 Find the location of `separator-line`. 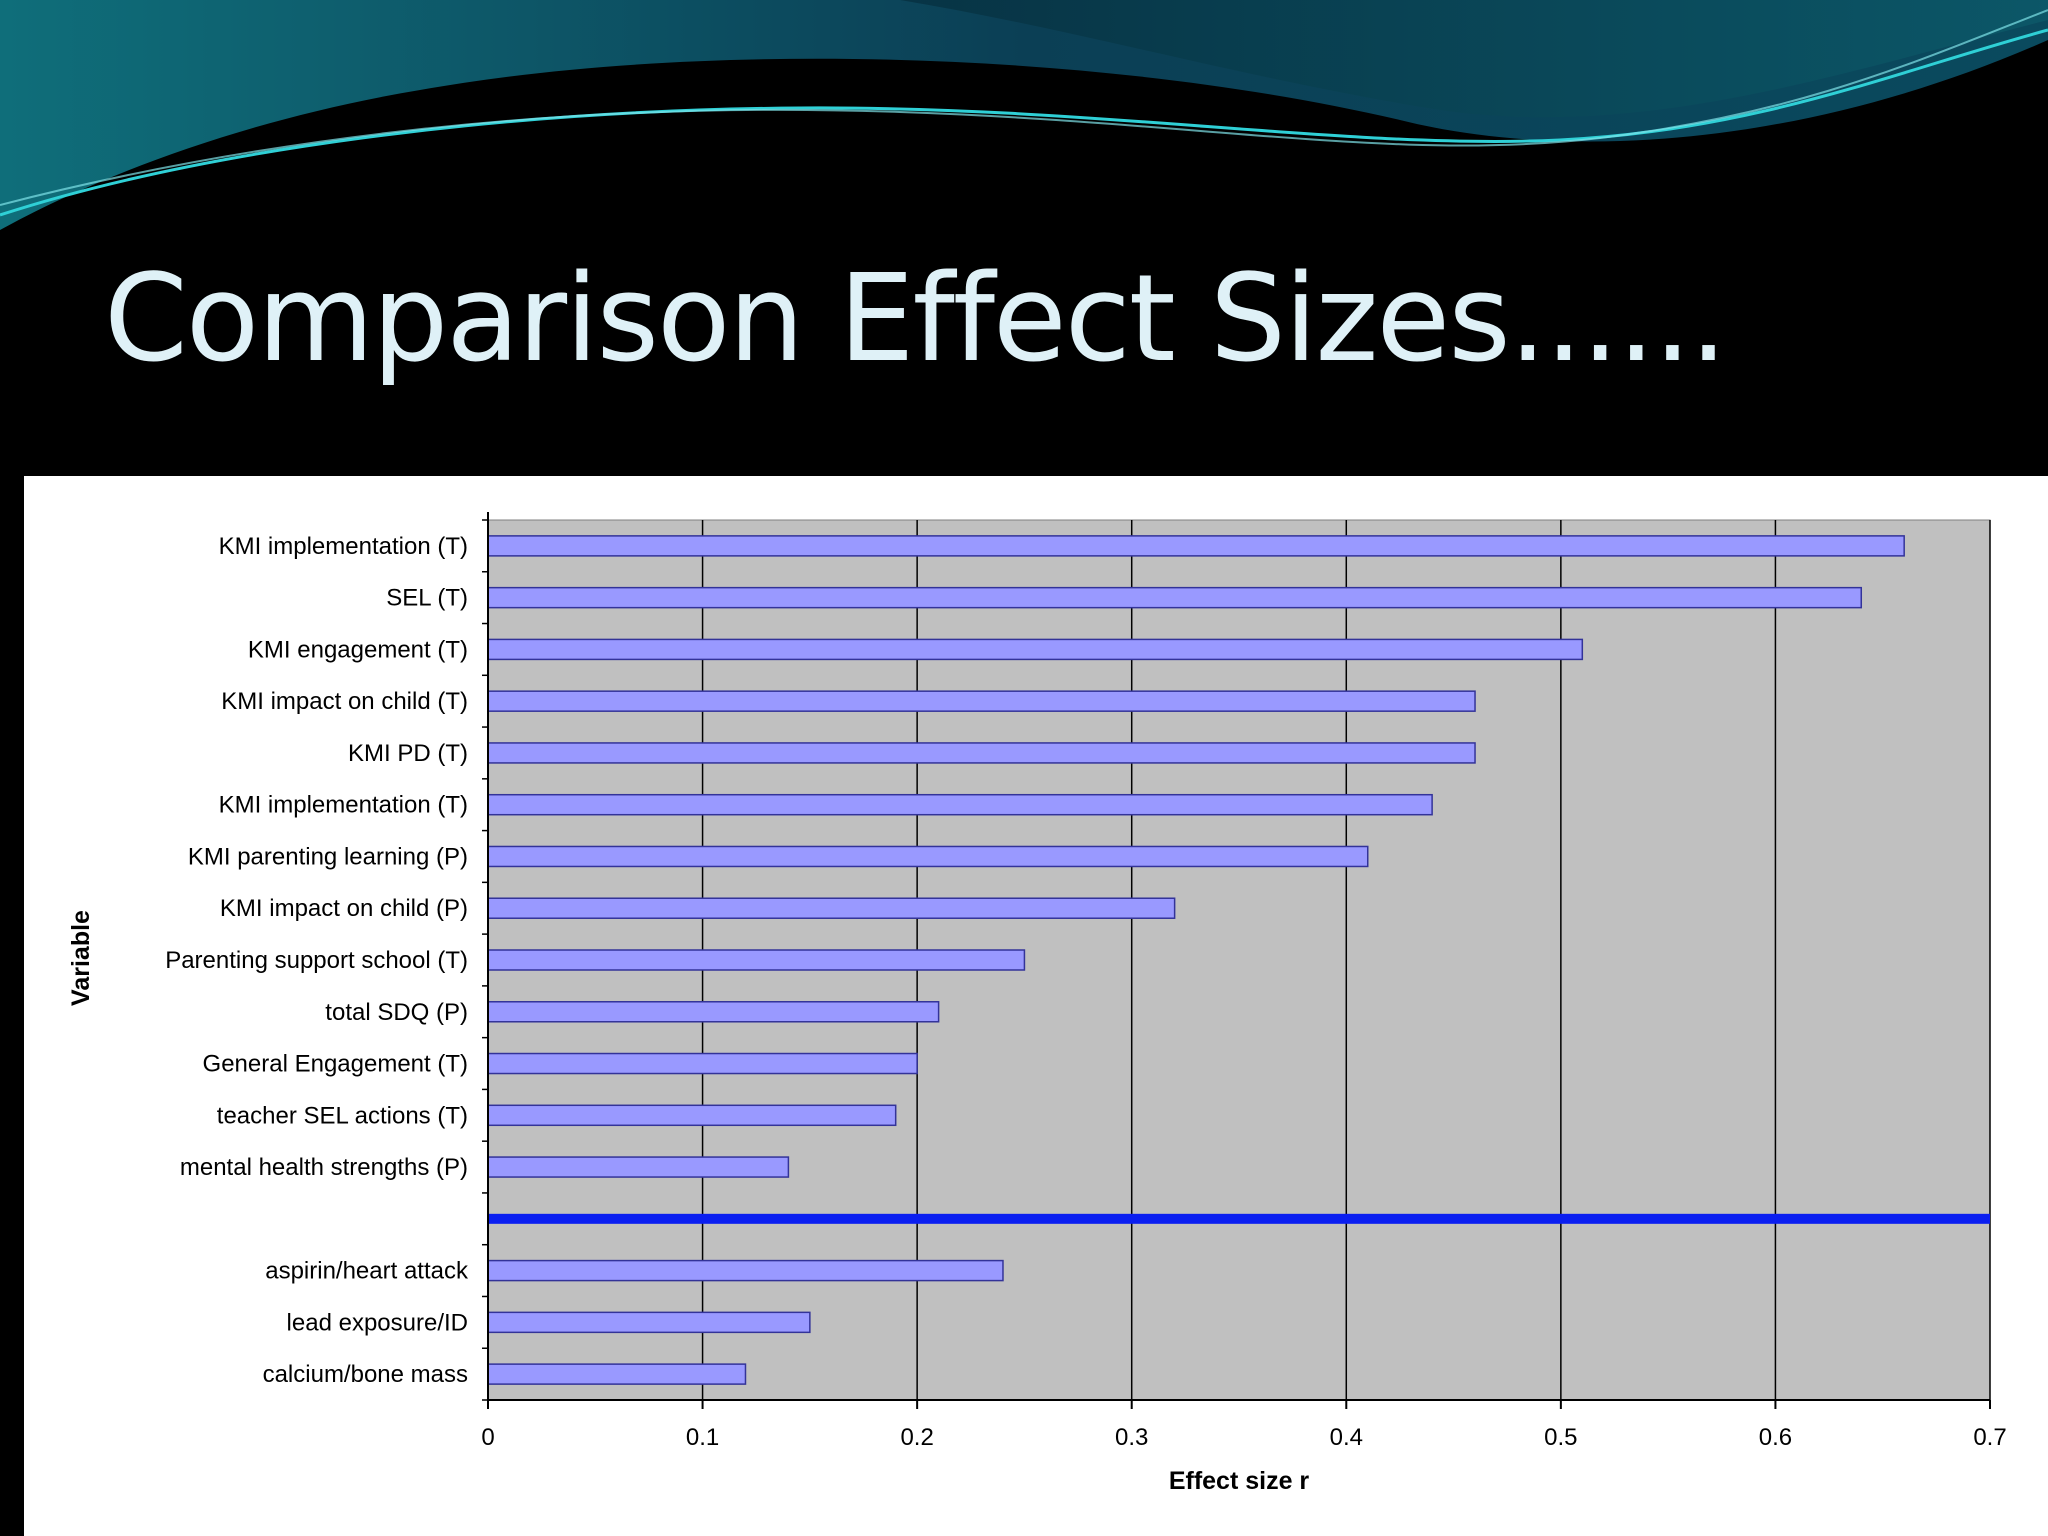

separator-line is located at coordinates (1239, 1218).